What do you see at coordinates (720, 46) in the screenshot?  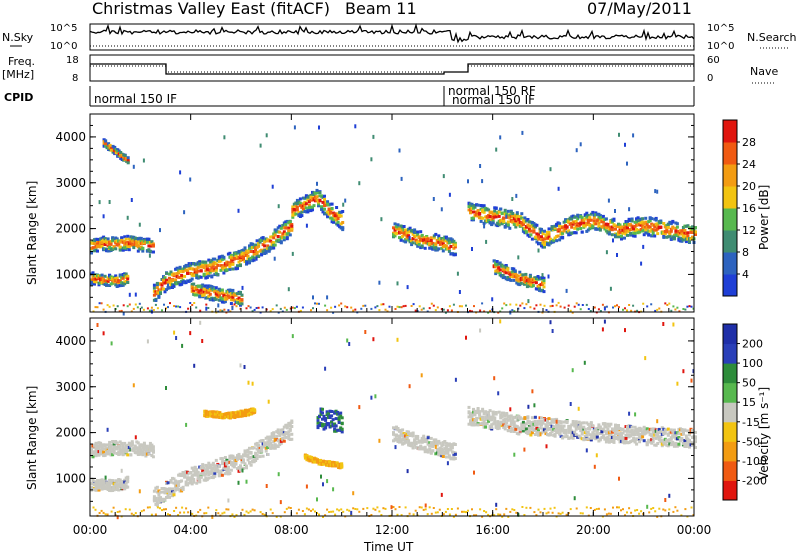 I see `nsearch-tick-low: 10^0` at bounding box center [720, 46].